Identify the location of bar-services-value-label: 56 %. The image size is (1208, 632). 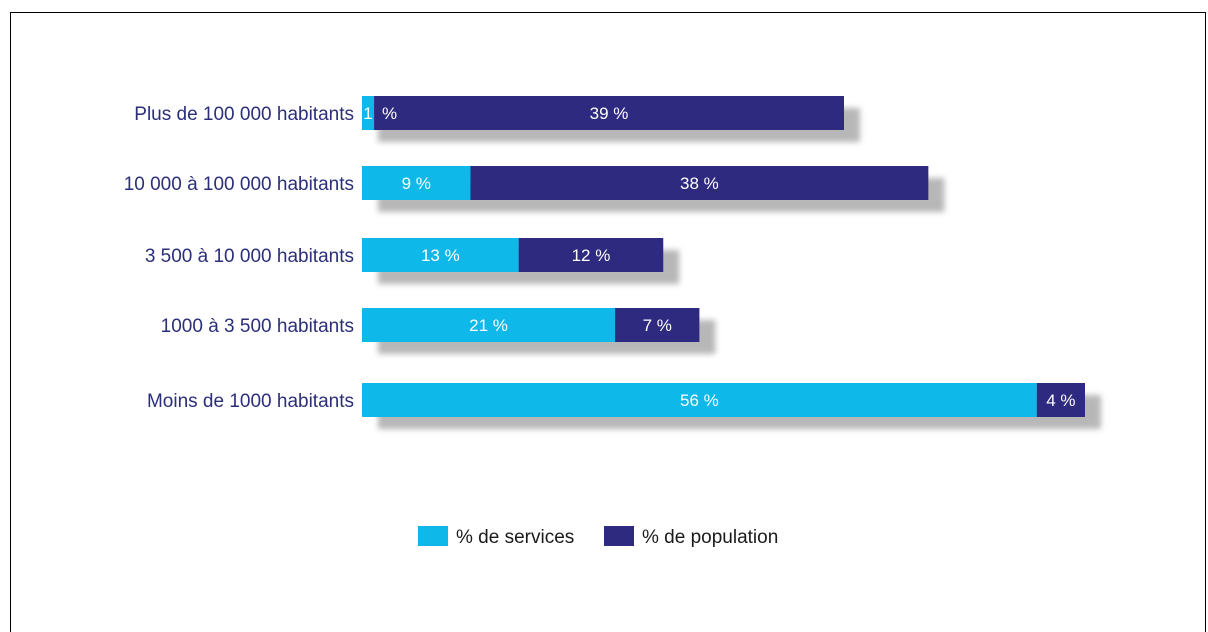
(699, 400).